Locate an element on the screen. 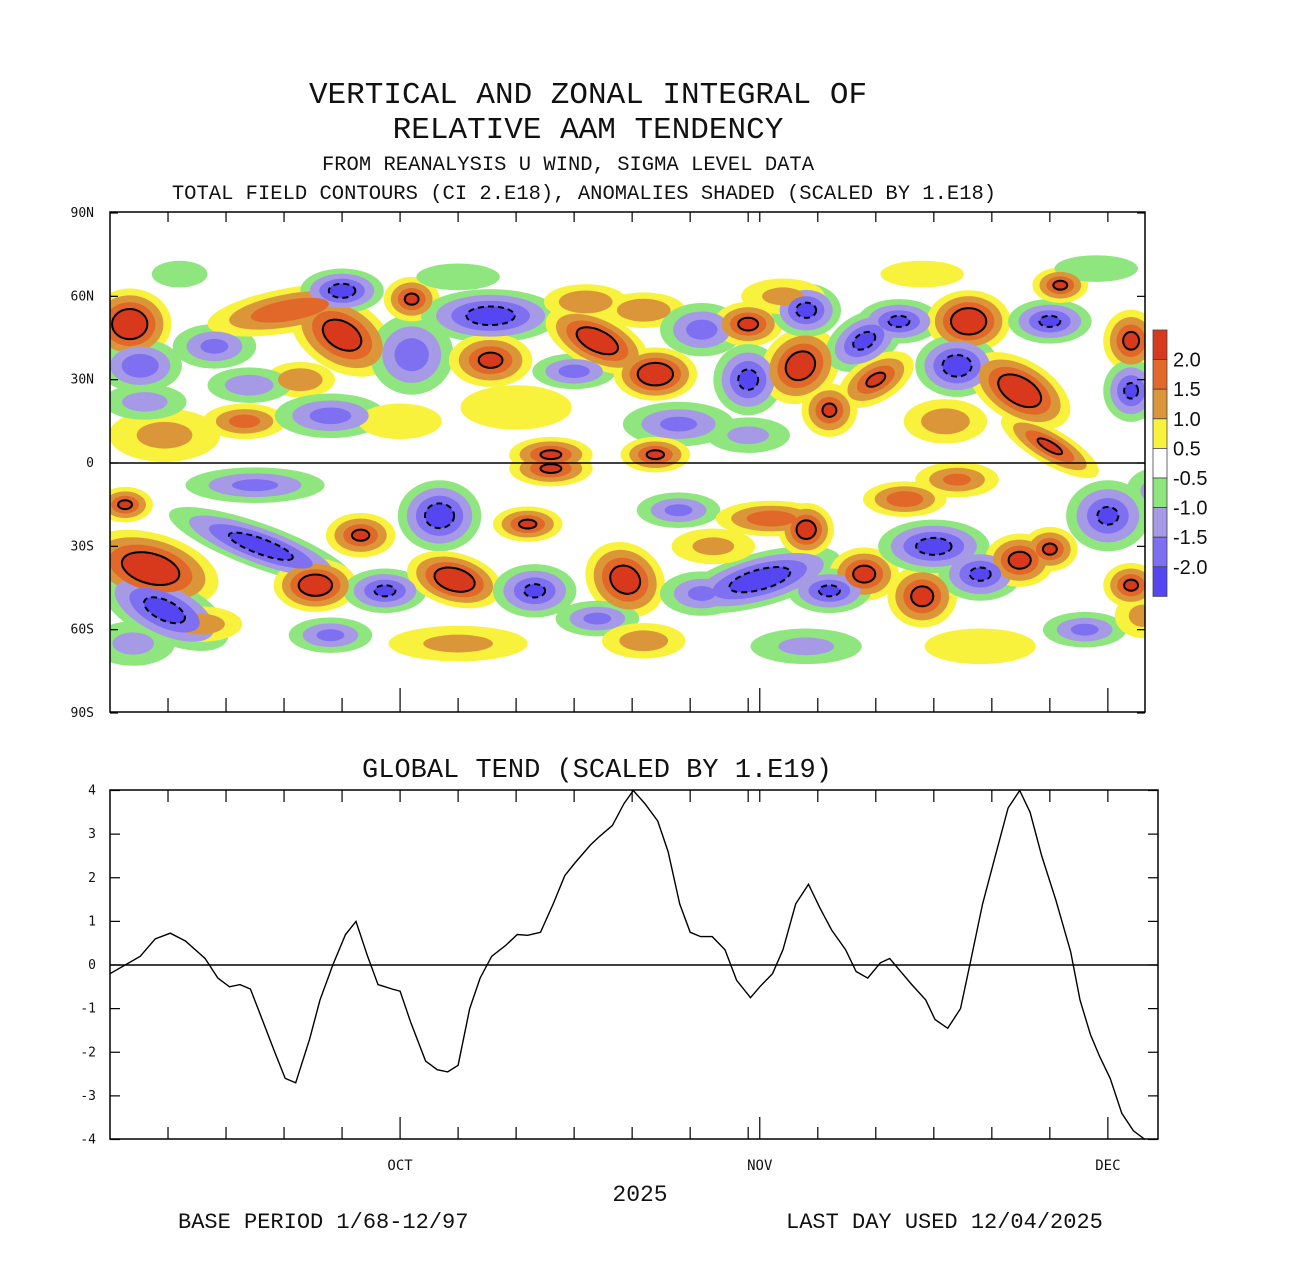  anomaly-level-pos-0.5 is located at coordinates (922, 274).